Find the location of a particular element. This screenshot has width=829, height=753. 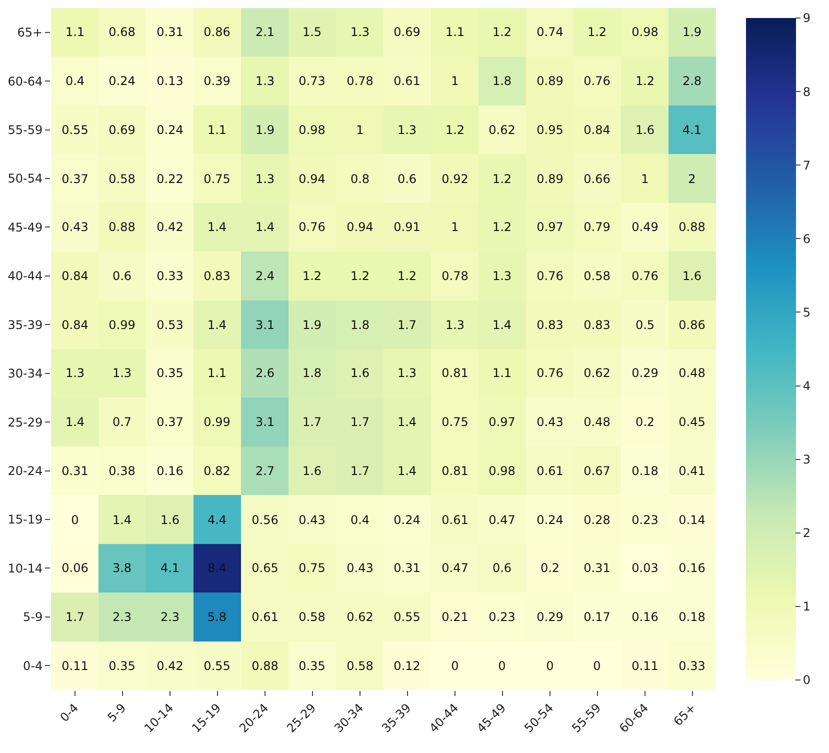

color-bar-label: 4 is located at coordinates (806, 385).